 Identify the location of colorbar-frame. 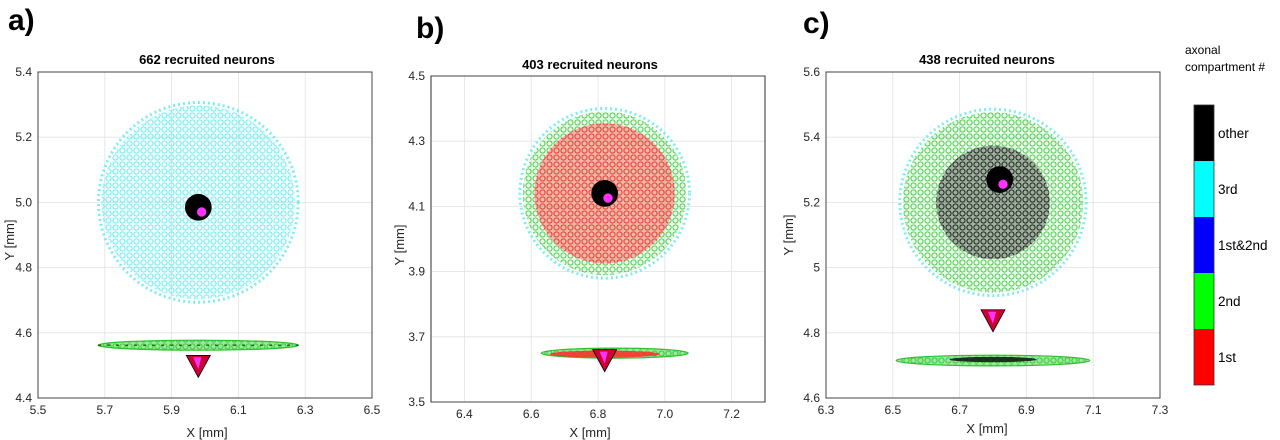
(1204, 245).